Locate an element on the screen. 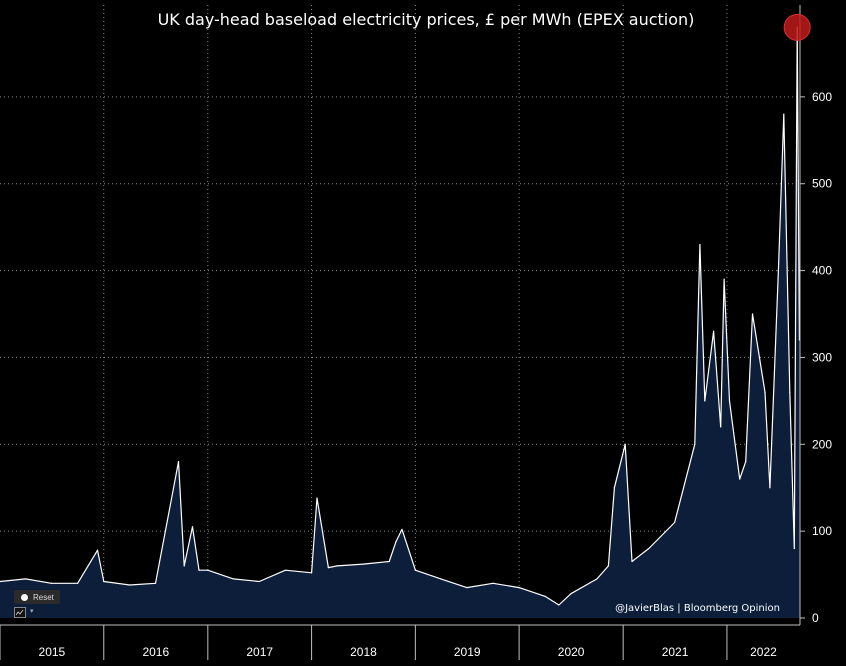  chart-type-button is located at coordinates (20, 612).